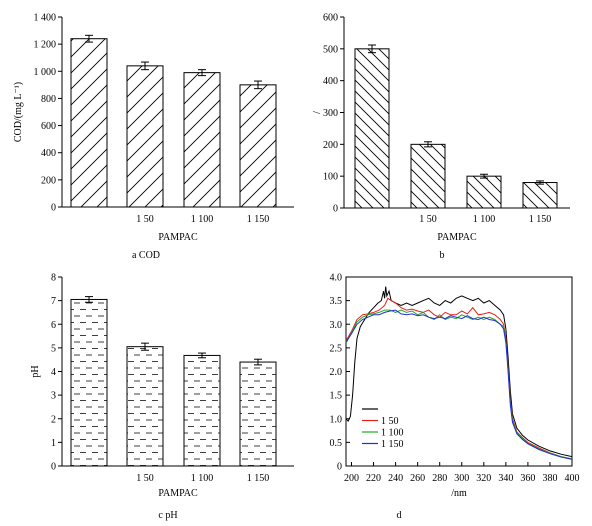 The image size is (592, 526). What do you see at coordinates (330, 177) in the screenshot?
I see `y-tick-label: 100` at bounding box center [330, 177].